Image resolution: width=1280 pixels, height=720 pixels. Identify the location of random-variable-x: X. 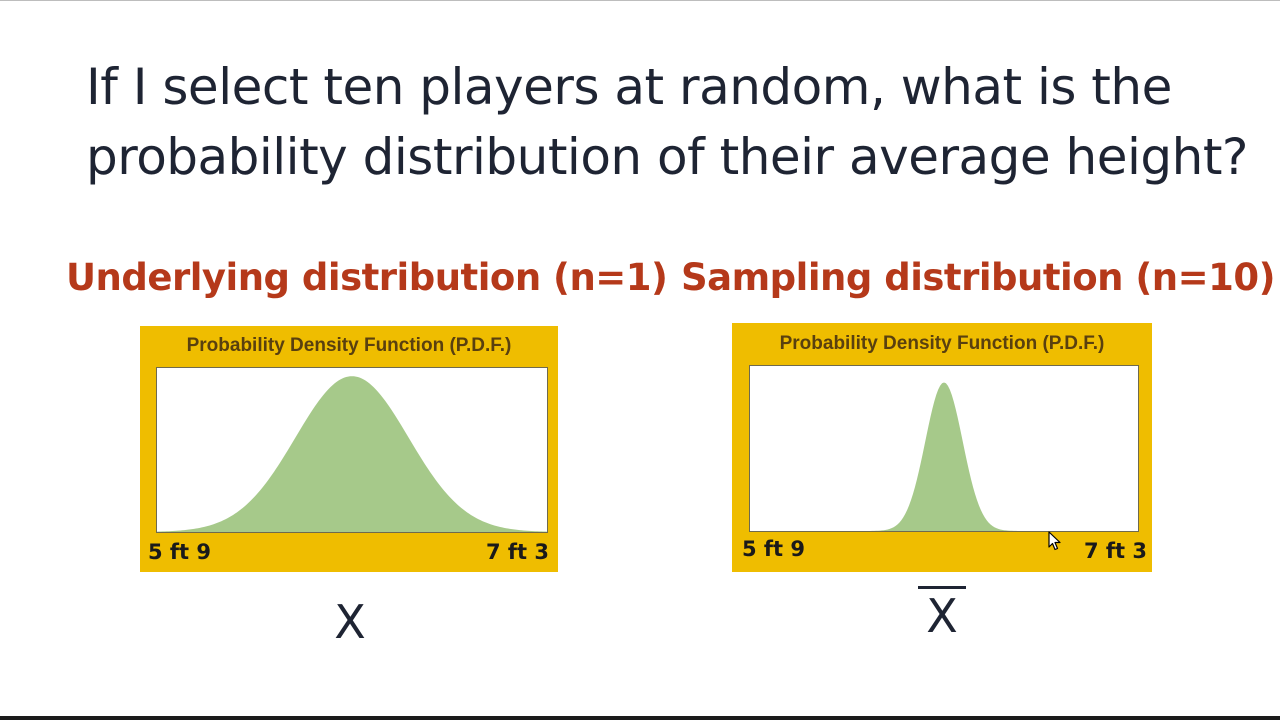
(350, 622).